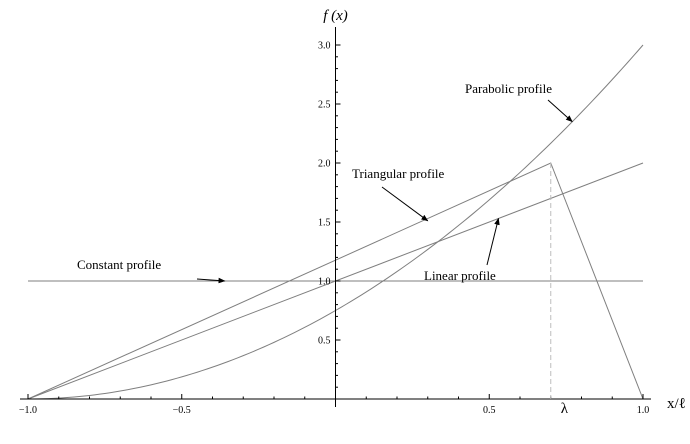  What do you see at coordinates (565, 409) in the screenshot?
I see `lambda-label: λ` at bounding box center [565, 409].